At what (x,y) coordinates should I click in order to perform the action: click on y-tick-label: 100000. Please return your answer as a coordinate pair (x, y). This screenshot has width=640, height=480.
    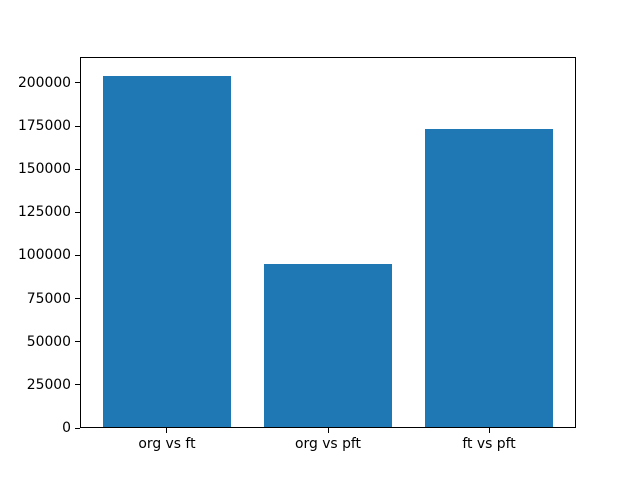
    Looking at the image, I should click on (44, 255).